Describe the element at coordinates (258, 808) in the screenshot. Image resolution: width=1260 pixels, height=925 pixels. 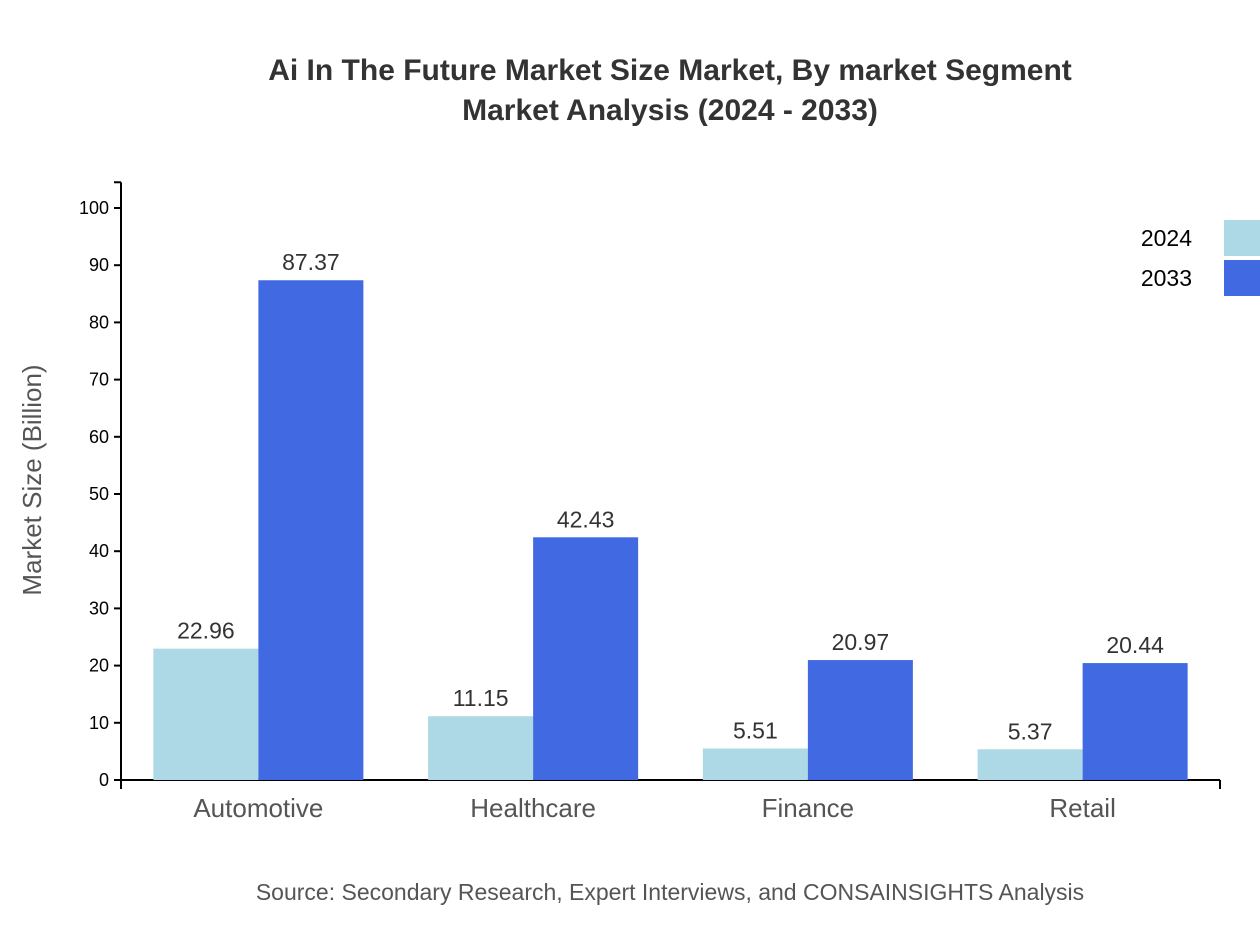
I see `x-tick-label: Automotive` at that location.